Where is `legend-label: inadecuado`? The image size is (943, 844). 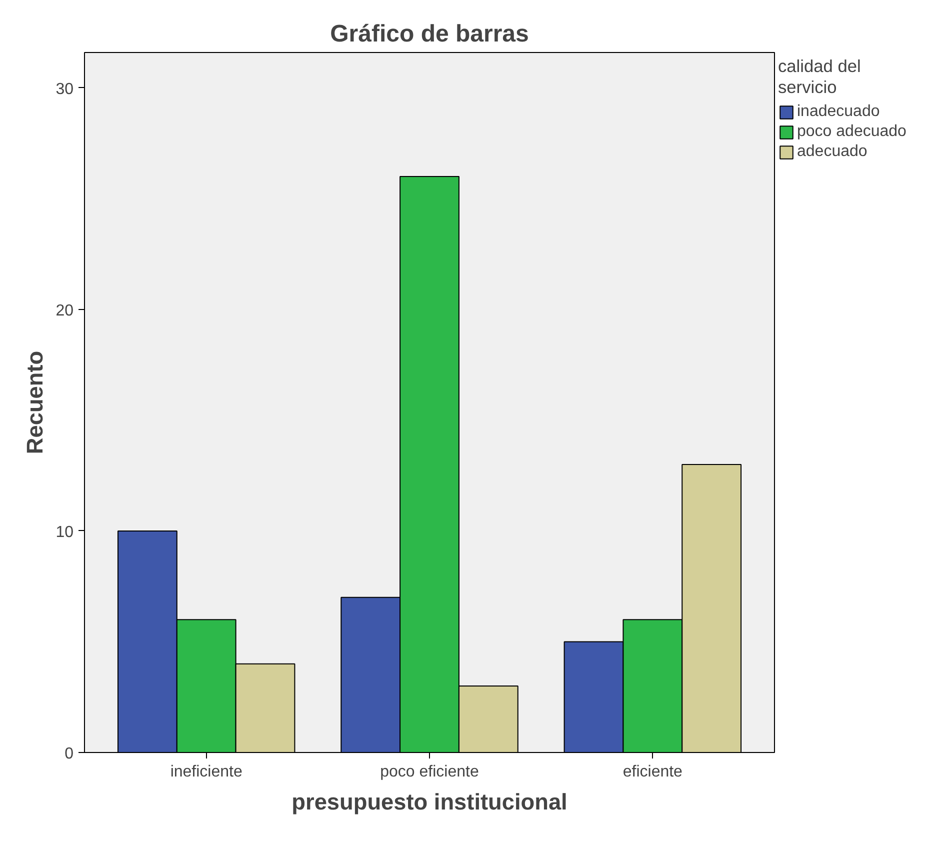 legend-label: inadecuado is located at coordinates (838, 112).